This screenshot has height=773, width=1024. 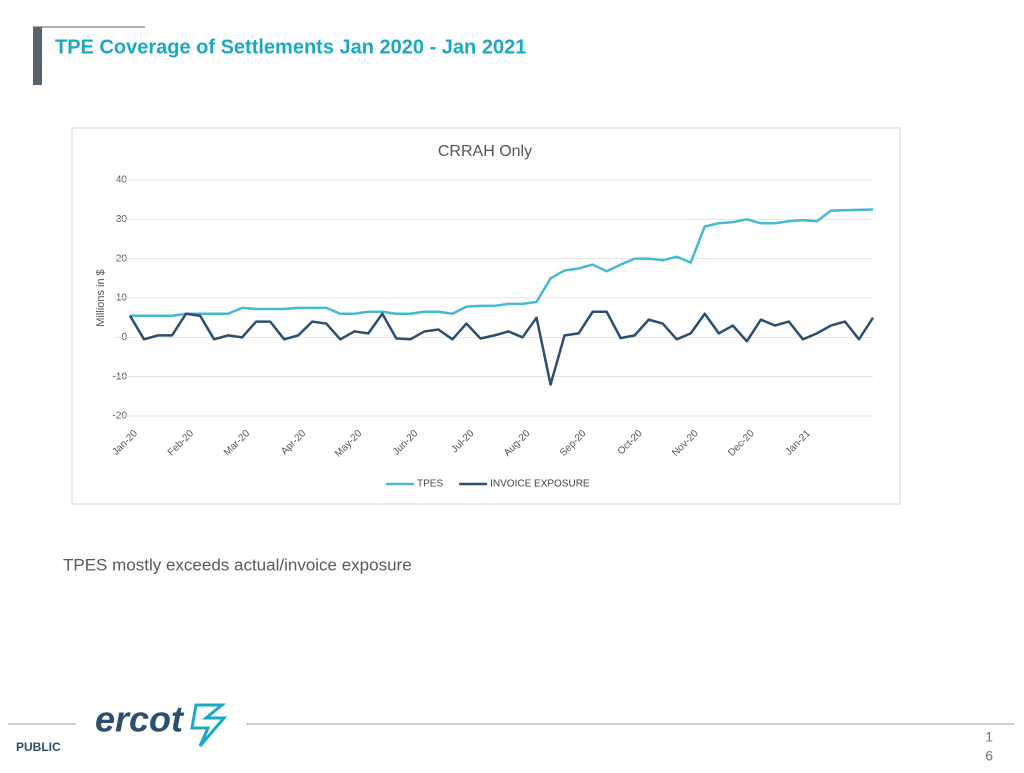 What do you see at coordinates (37, 56) in the screenshot?
I see `title-bar` at bounding box center [37, 56].